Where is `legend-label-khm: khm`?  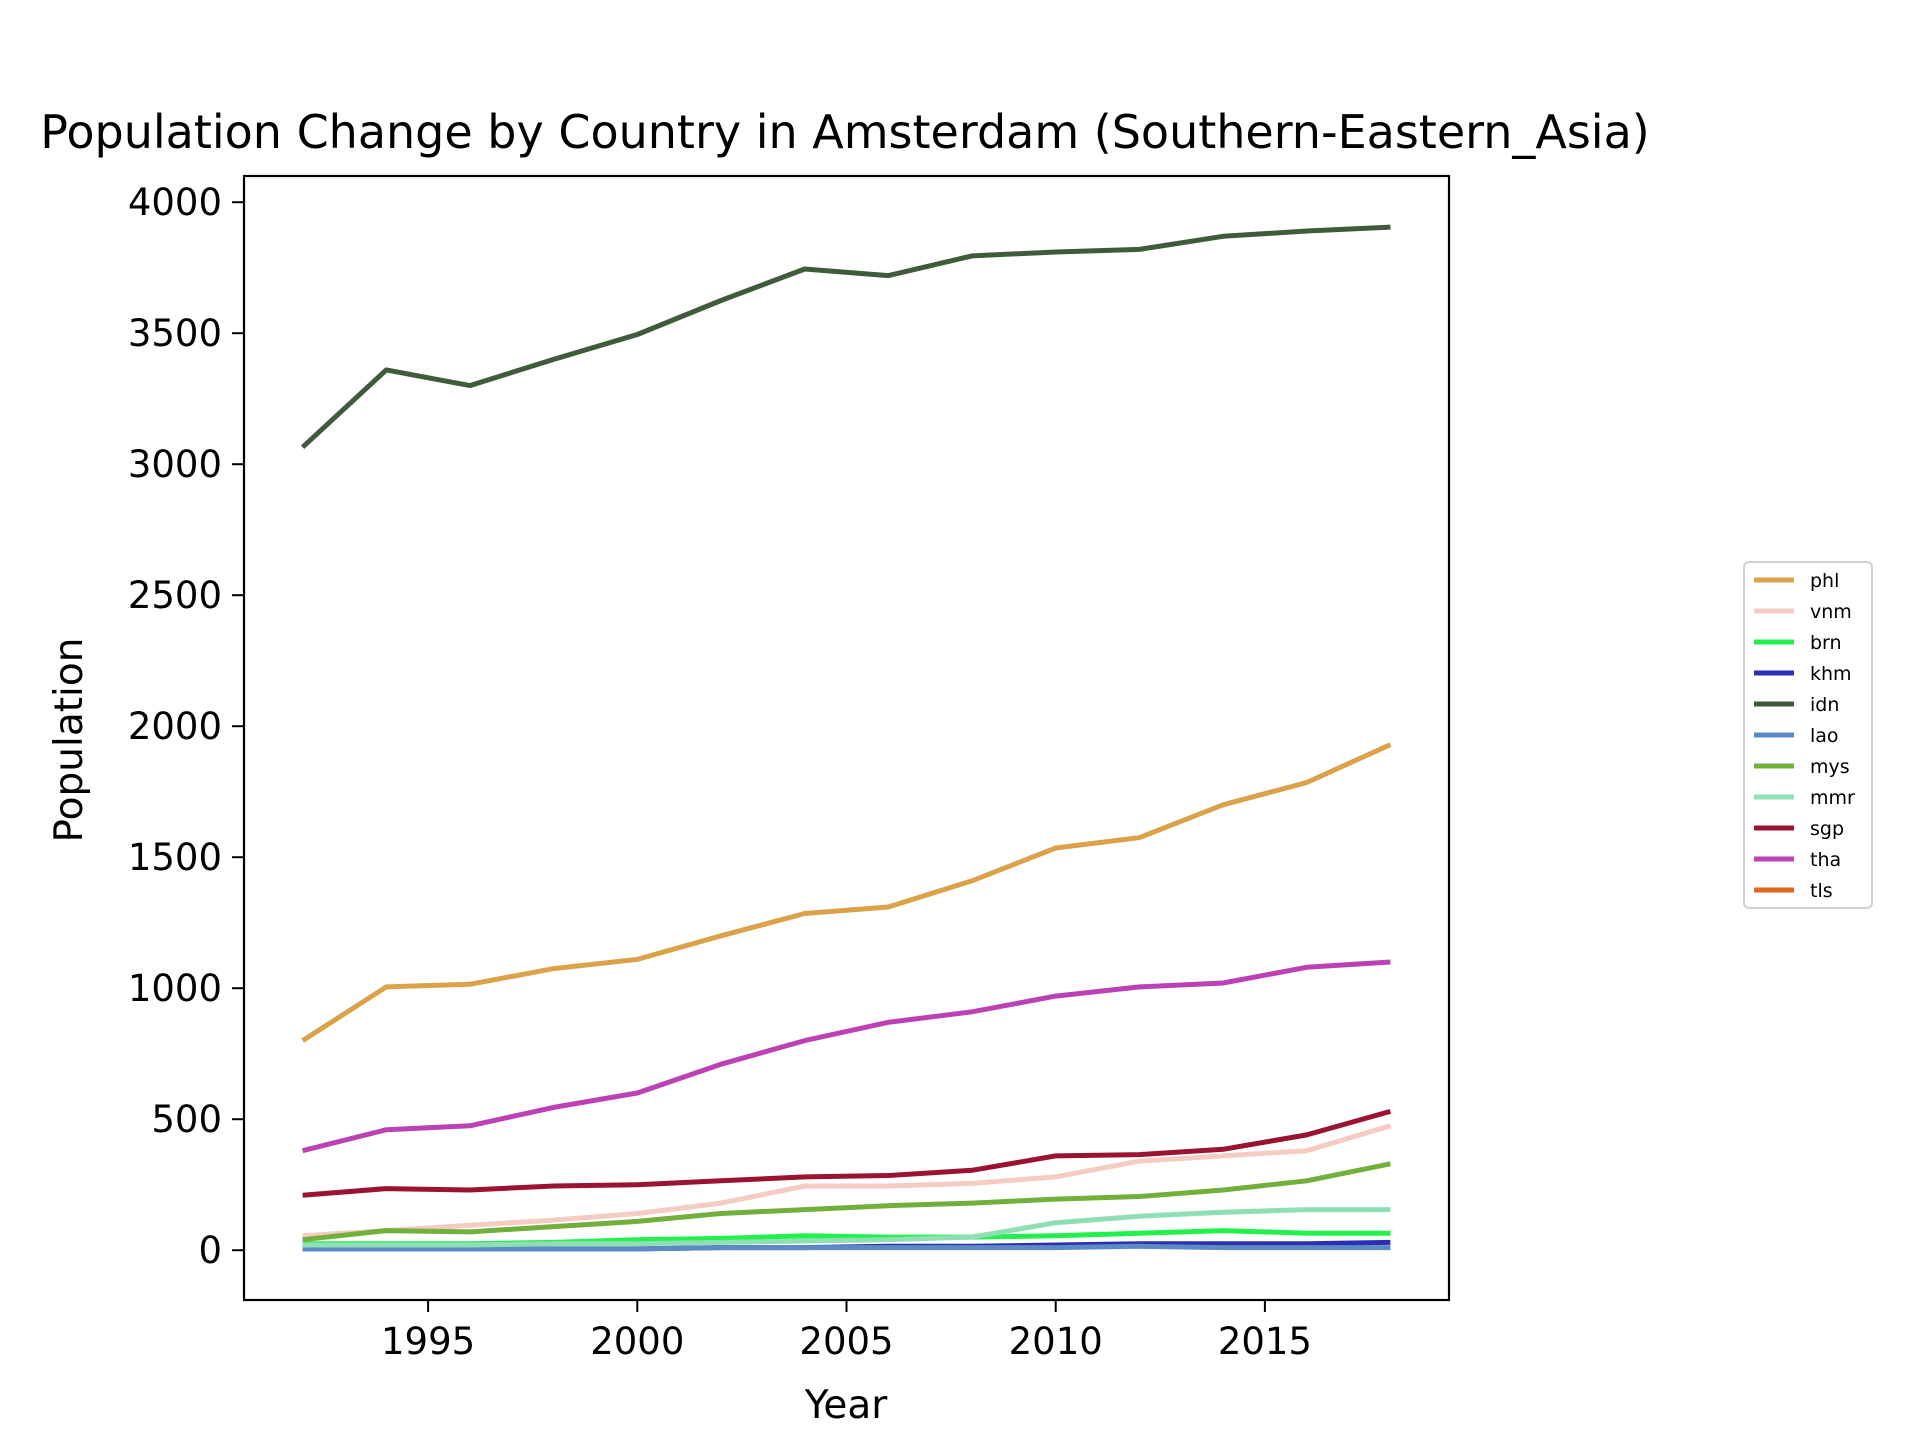 legend-label-khm: khm is located at coordinates (1831, 674).